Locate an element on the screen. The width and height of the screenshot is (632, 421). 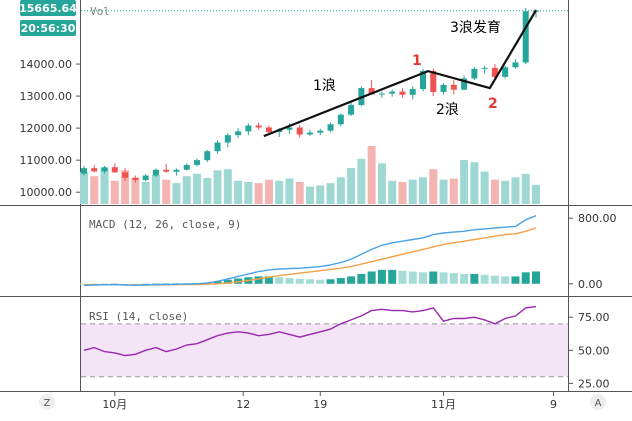
time-tick-label: 10月 is located at coordinates (114, 404).